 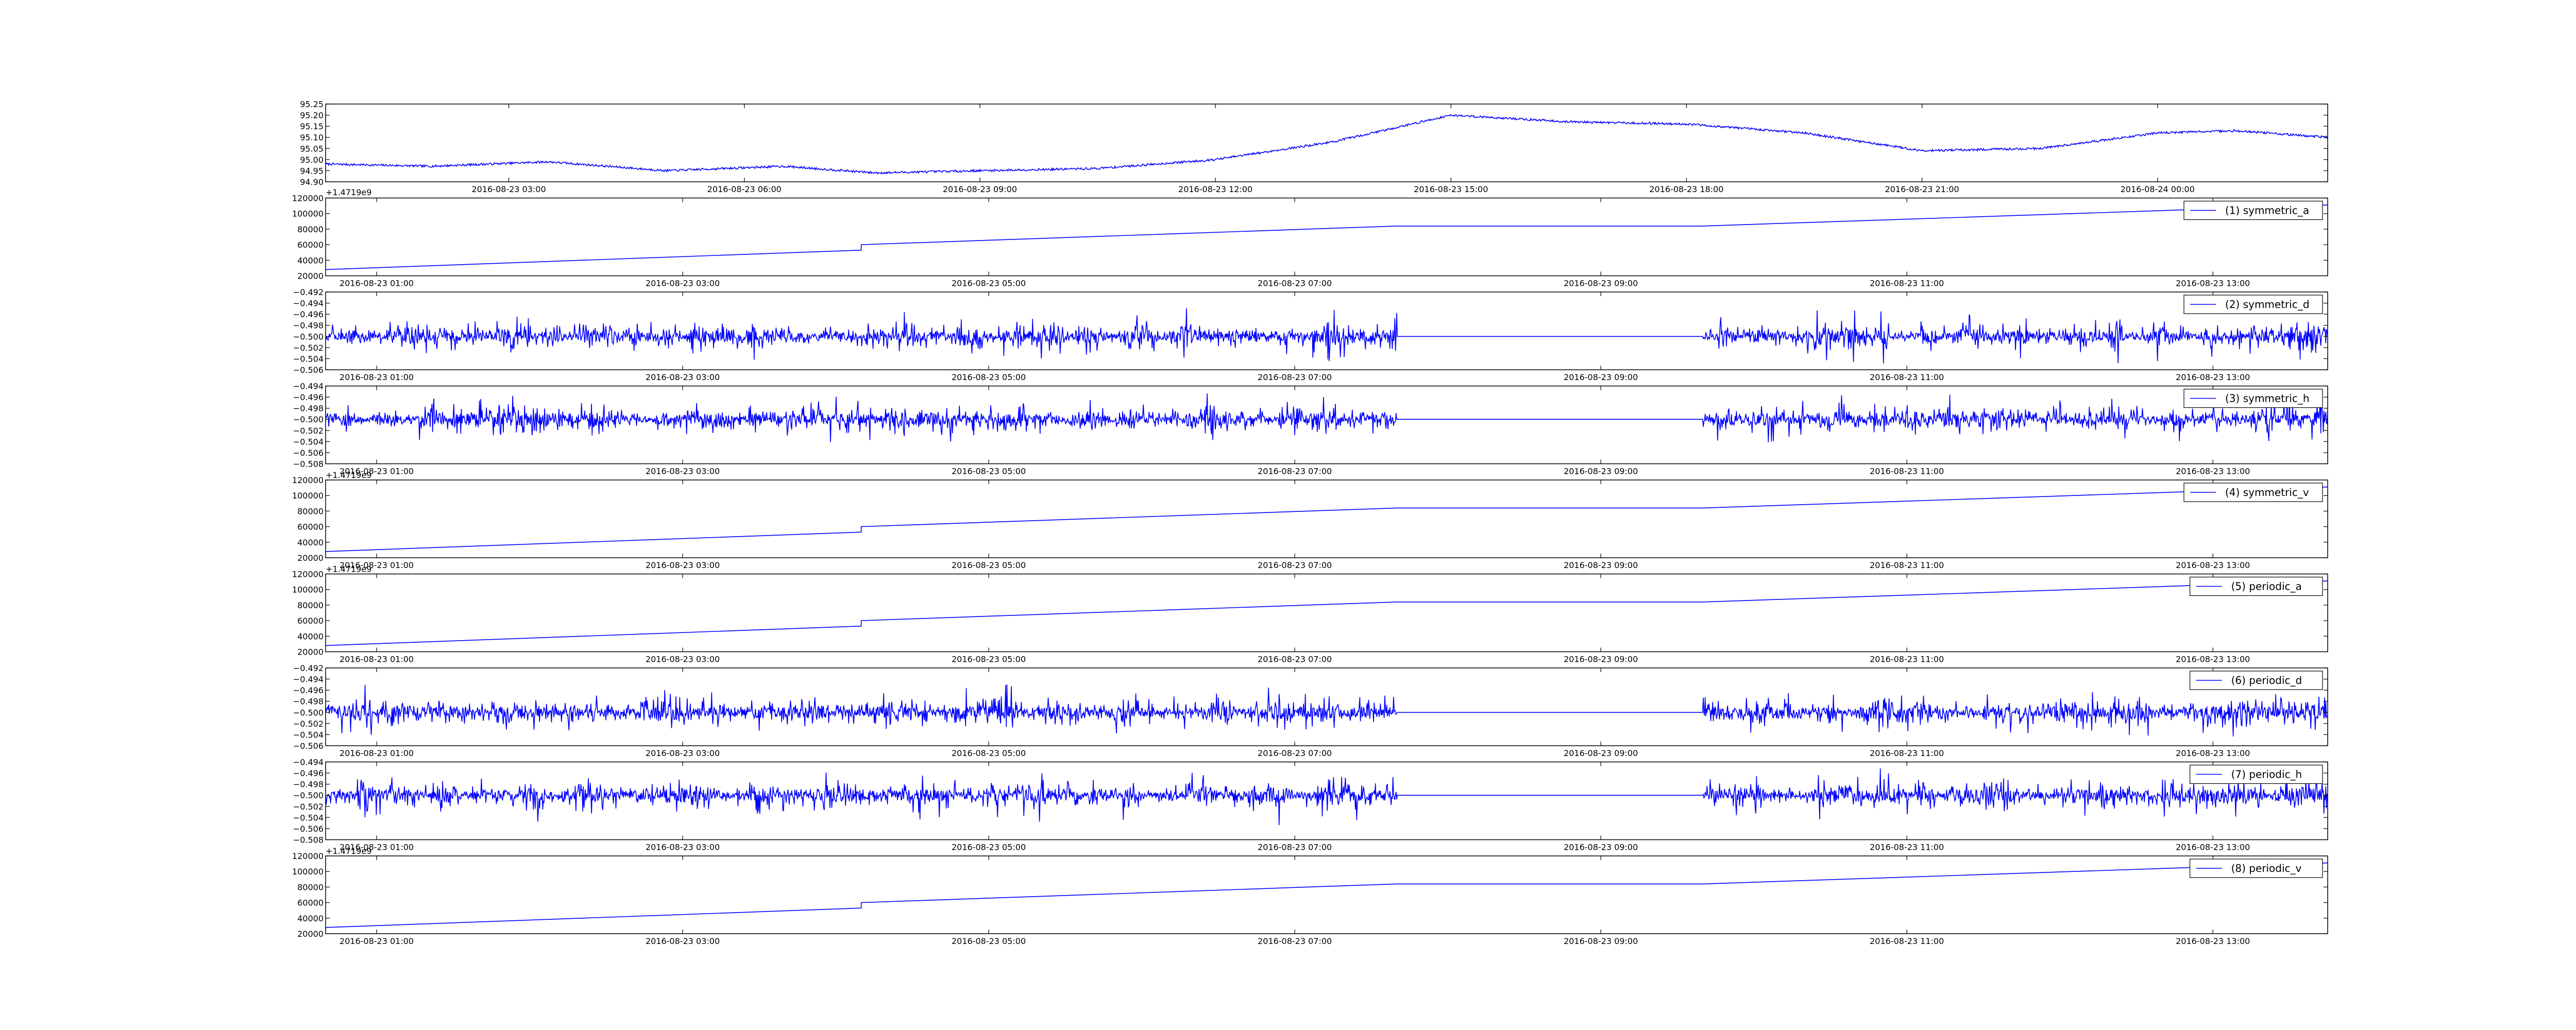 I want to click on x-tick-label: 2016-08-24 00:00, so click(x=2158, y=189).